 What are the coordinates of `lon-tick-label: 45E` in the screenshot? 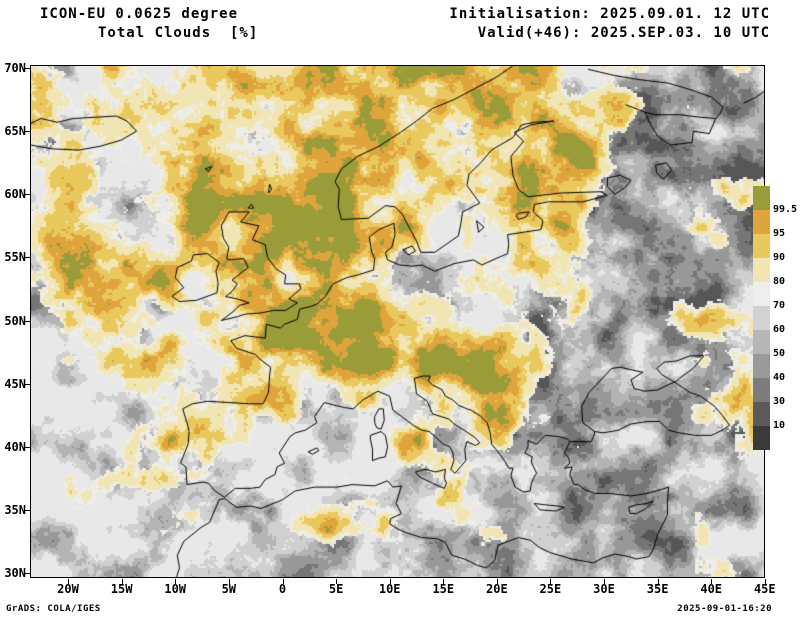 It's located at (764, 589).